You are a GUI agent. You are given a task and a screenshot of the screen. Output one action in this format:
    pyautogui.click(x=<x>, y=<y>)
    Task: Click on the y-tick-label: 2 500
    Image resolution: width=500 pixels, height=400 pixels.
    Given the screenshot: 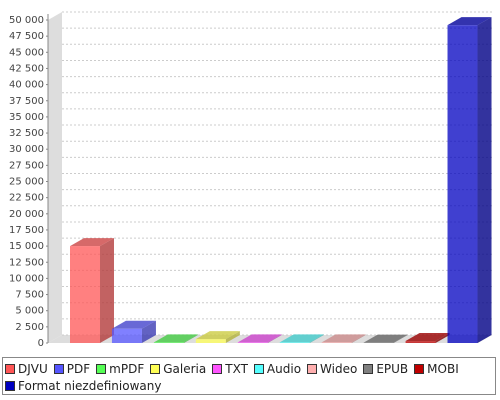 What is the action you would take?
    pyautogui.click(x=29, y=327)
    